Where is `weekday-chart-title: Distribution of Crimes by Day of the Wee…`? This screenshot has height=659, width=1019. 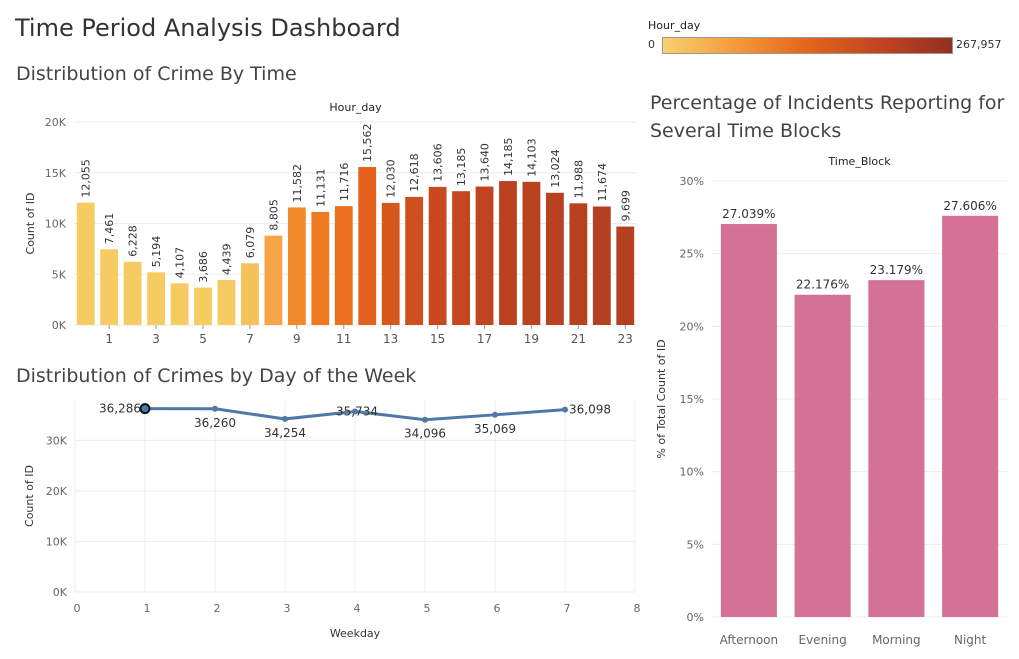 weekday-chart-title: Distribution of Crimes by Day of the Wee… is located at coordinates (216, 376).